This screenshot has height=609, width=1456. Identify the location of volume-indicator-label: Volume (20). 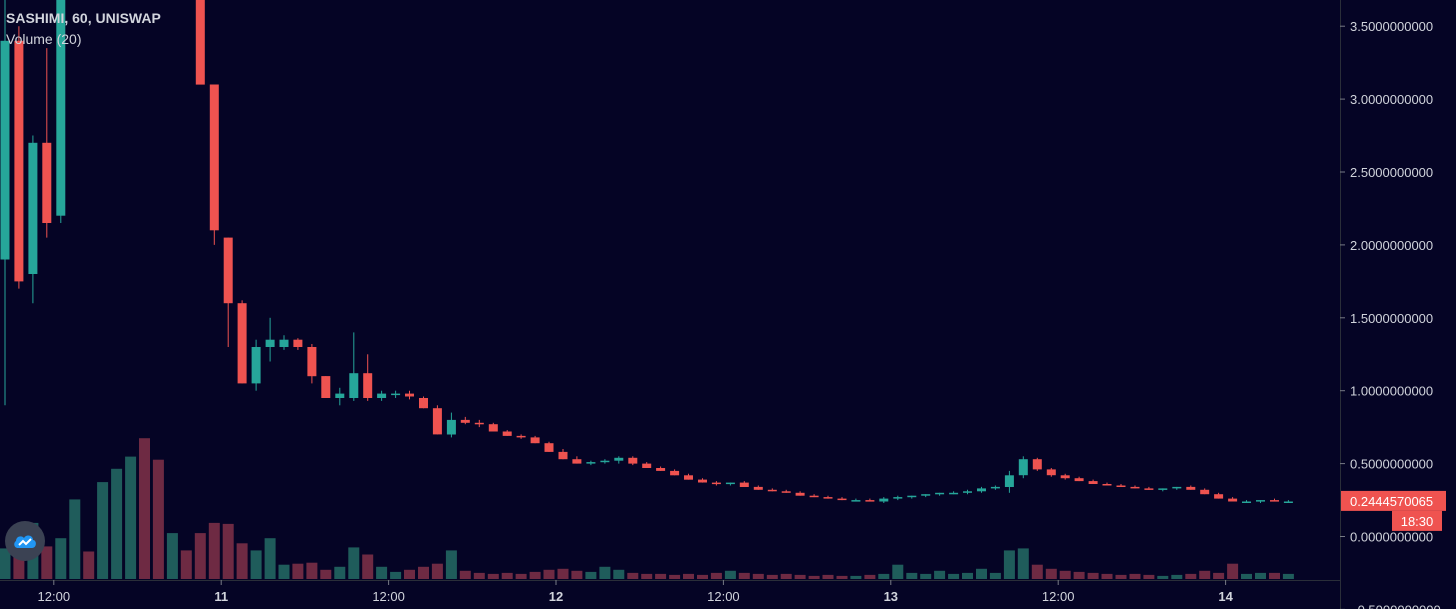
(44, 39).